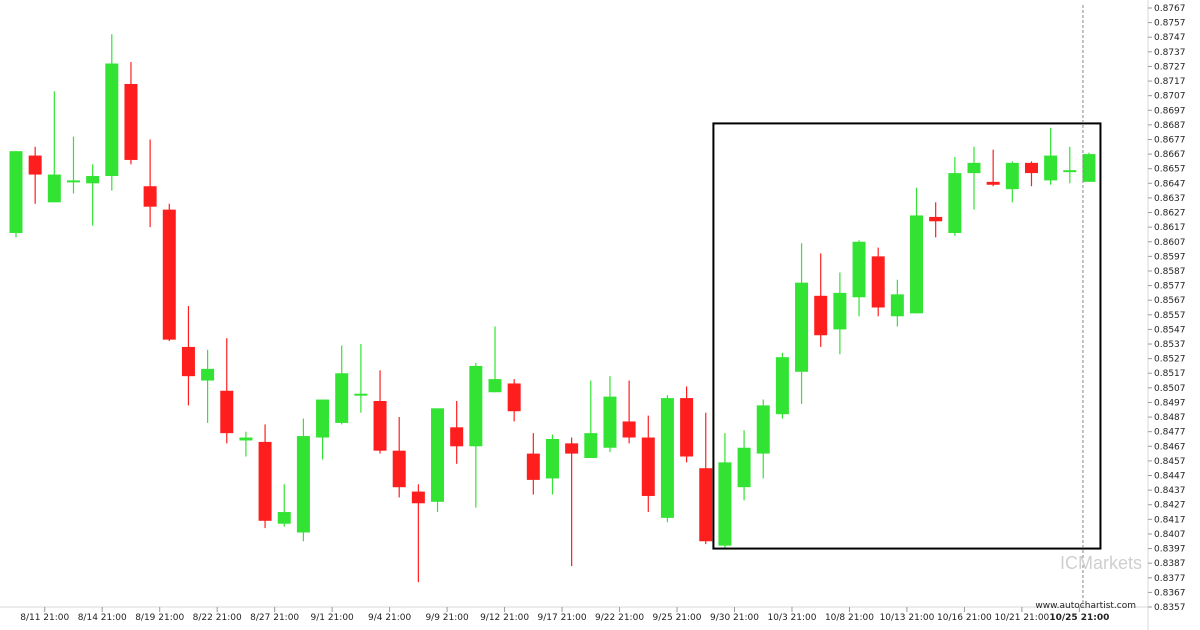 This screenshot has height=630, width=1200. Describe the element at coordinates (964, 618) in the screenshot. I see `x-tick-label: 10/16 21:00` at that location.